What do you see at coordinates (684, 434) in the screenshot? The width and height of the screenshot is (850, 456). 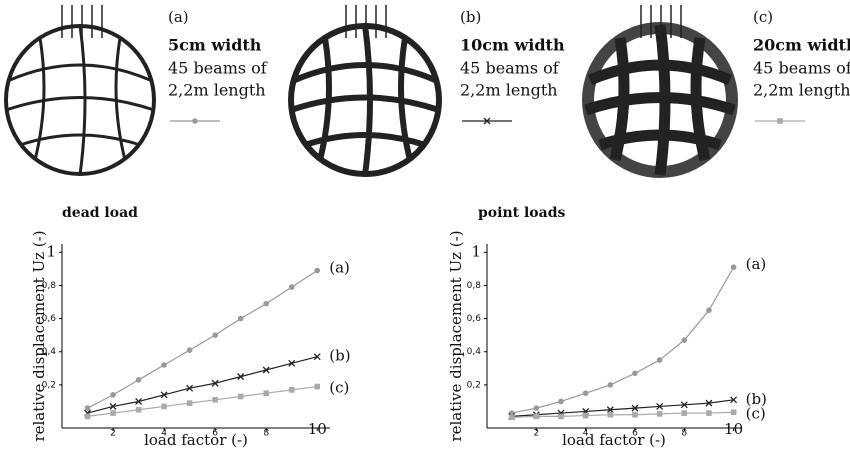 I see `x-tick-label: 8` at bounding box center [684, 434].